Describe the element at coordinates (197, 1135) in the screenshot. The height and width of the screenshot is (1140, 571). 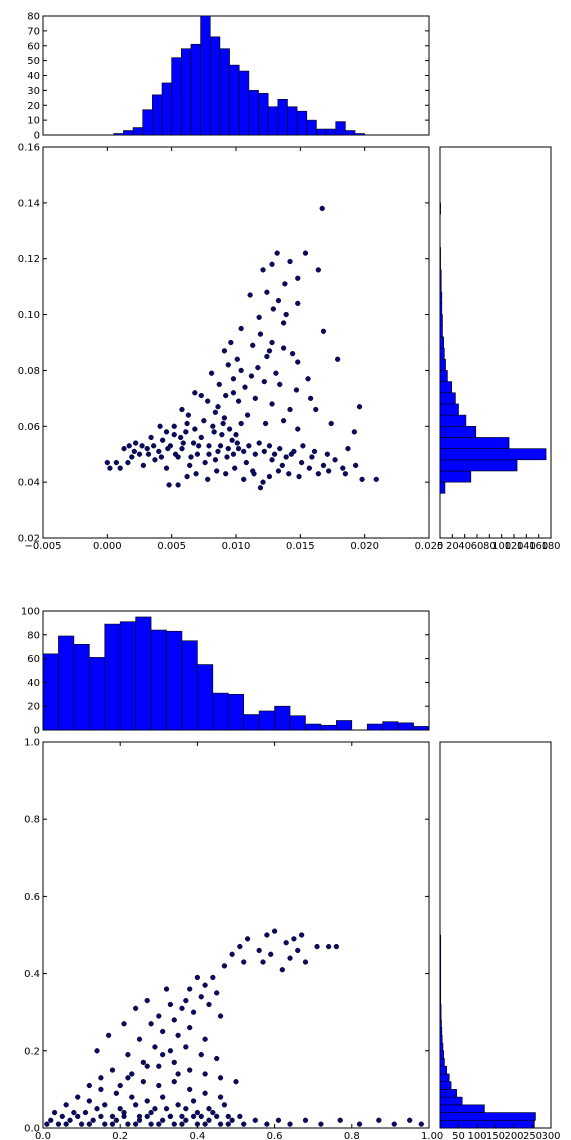
I see `bottom-x-tick-label: 0.4` at that location.